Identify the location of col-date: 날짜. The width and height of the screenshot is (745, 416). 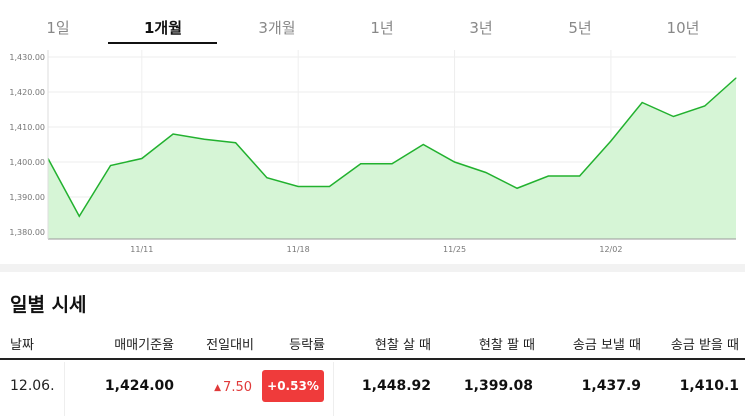
(22, 345).